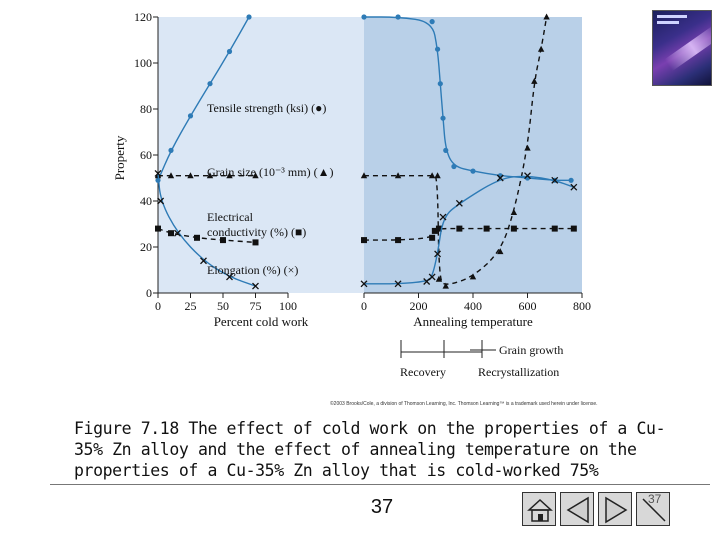 This screenshot has height=540, width=720. What do you see at coordinates (119, 157) in the screenshot?
I see `y-axis-label: Property` at bounding box center [119, 157].